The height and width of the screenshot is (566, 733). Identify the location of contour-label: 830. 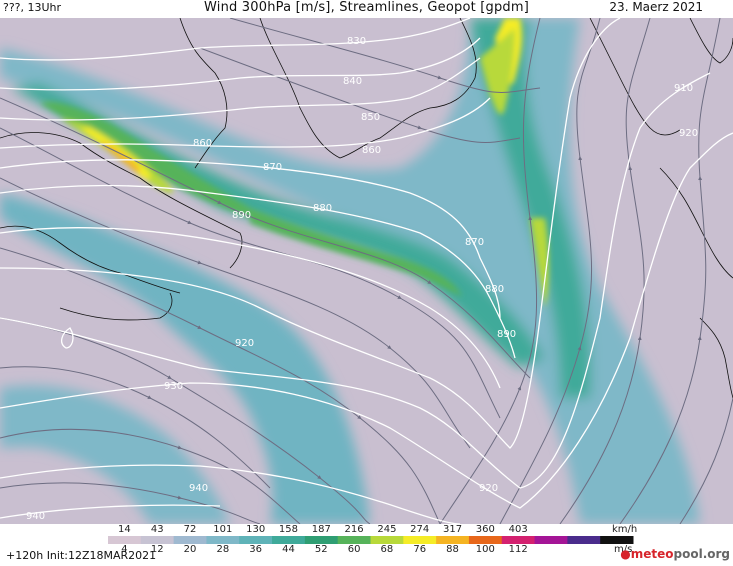
(356, 41).